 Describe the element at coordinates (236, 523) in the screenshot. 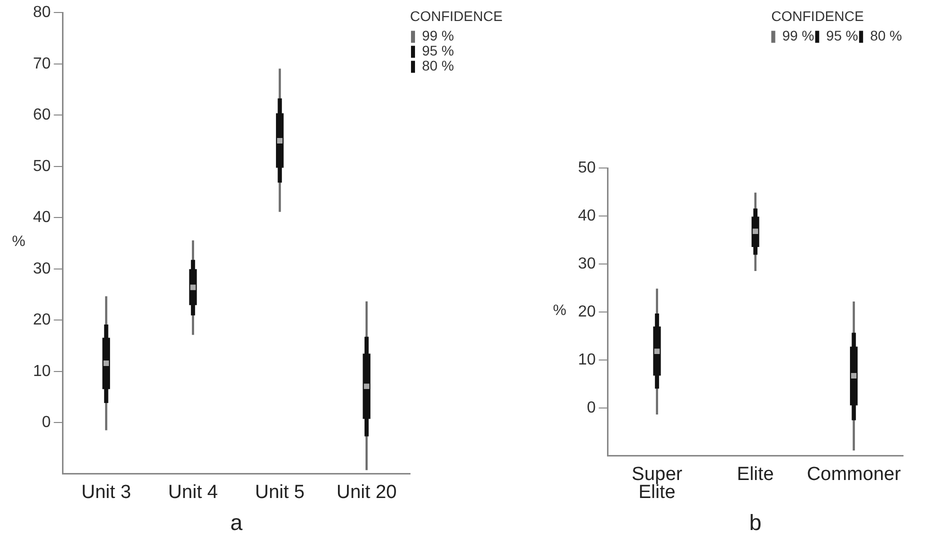

I see `text: a` at that location.